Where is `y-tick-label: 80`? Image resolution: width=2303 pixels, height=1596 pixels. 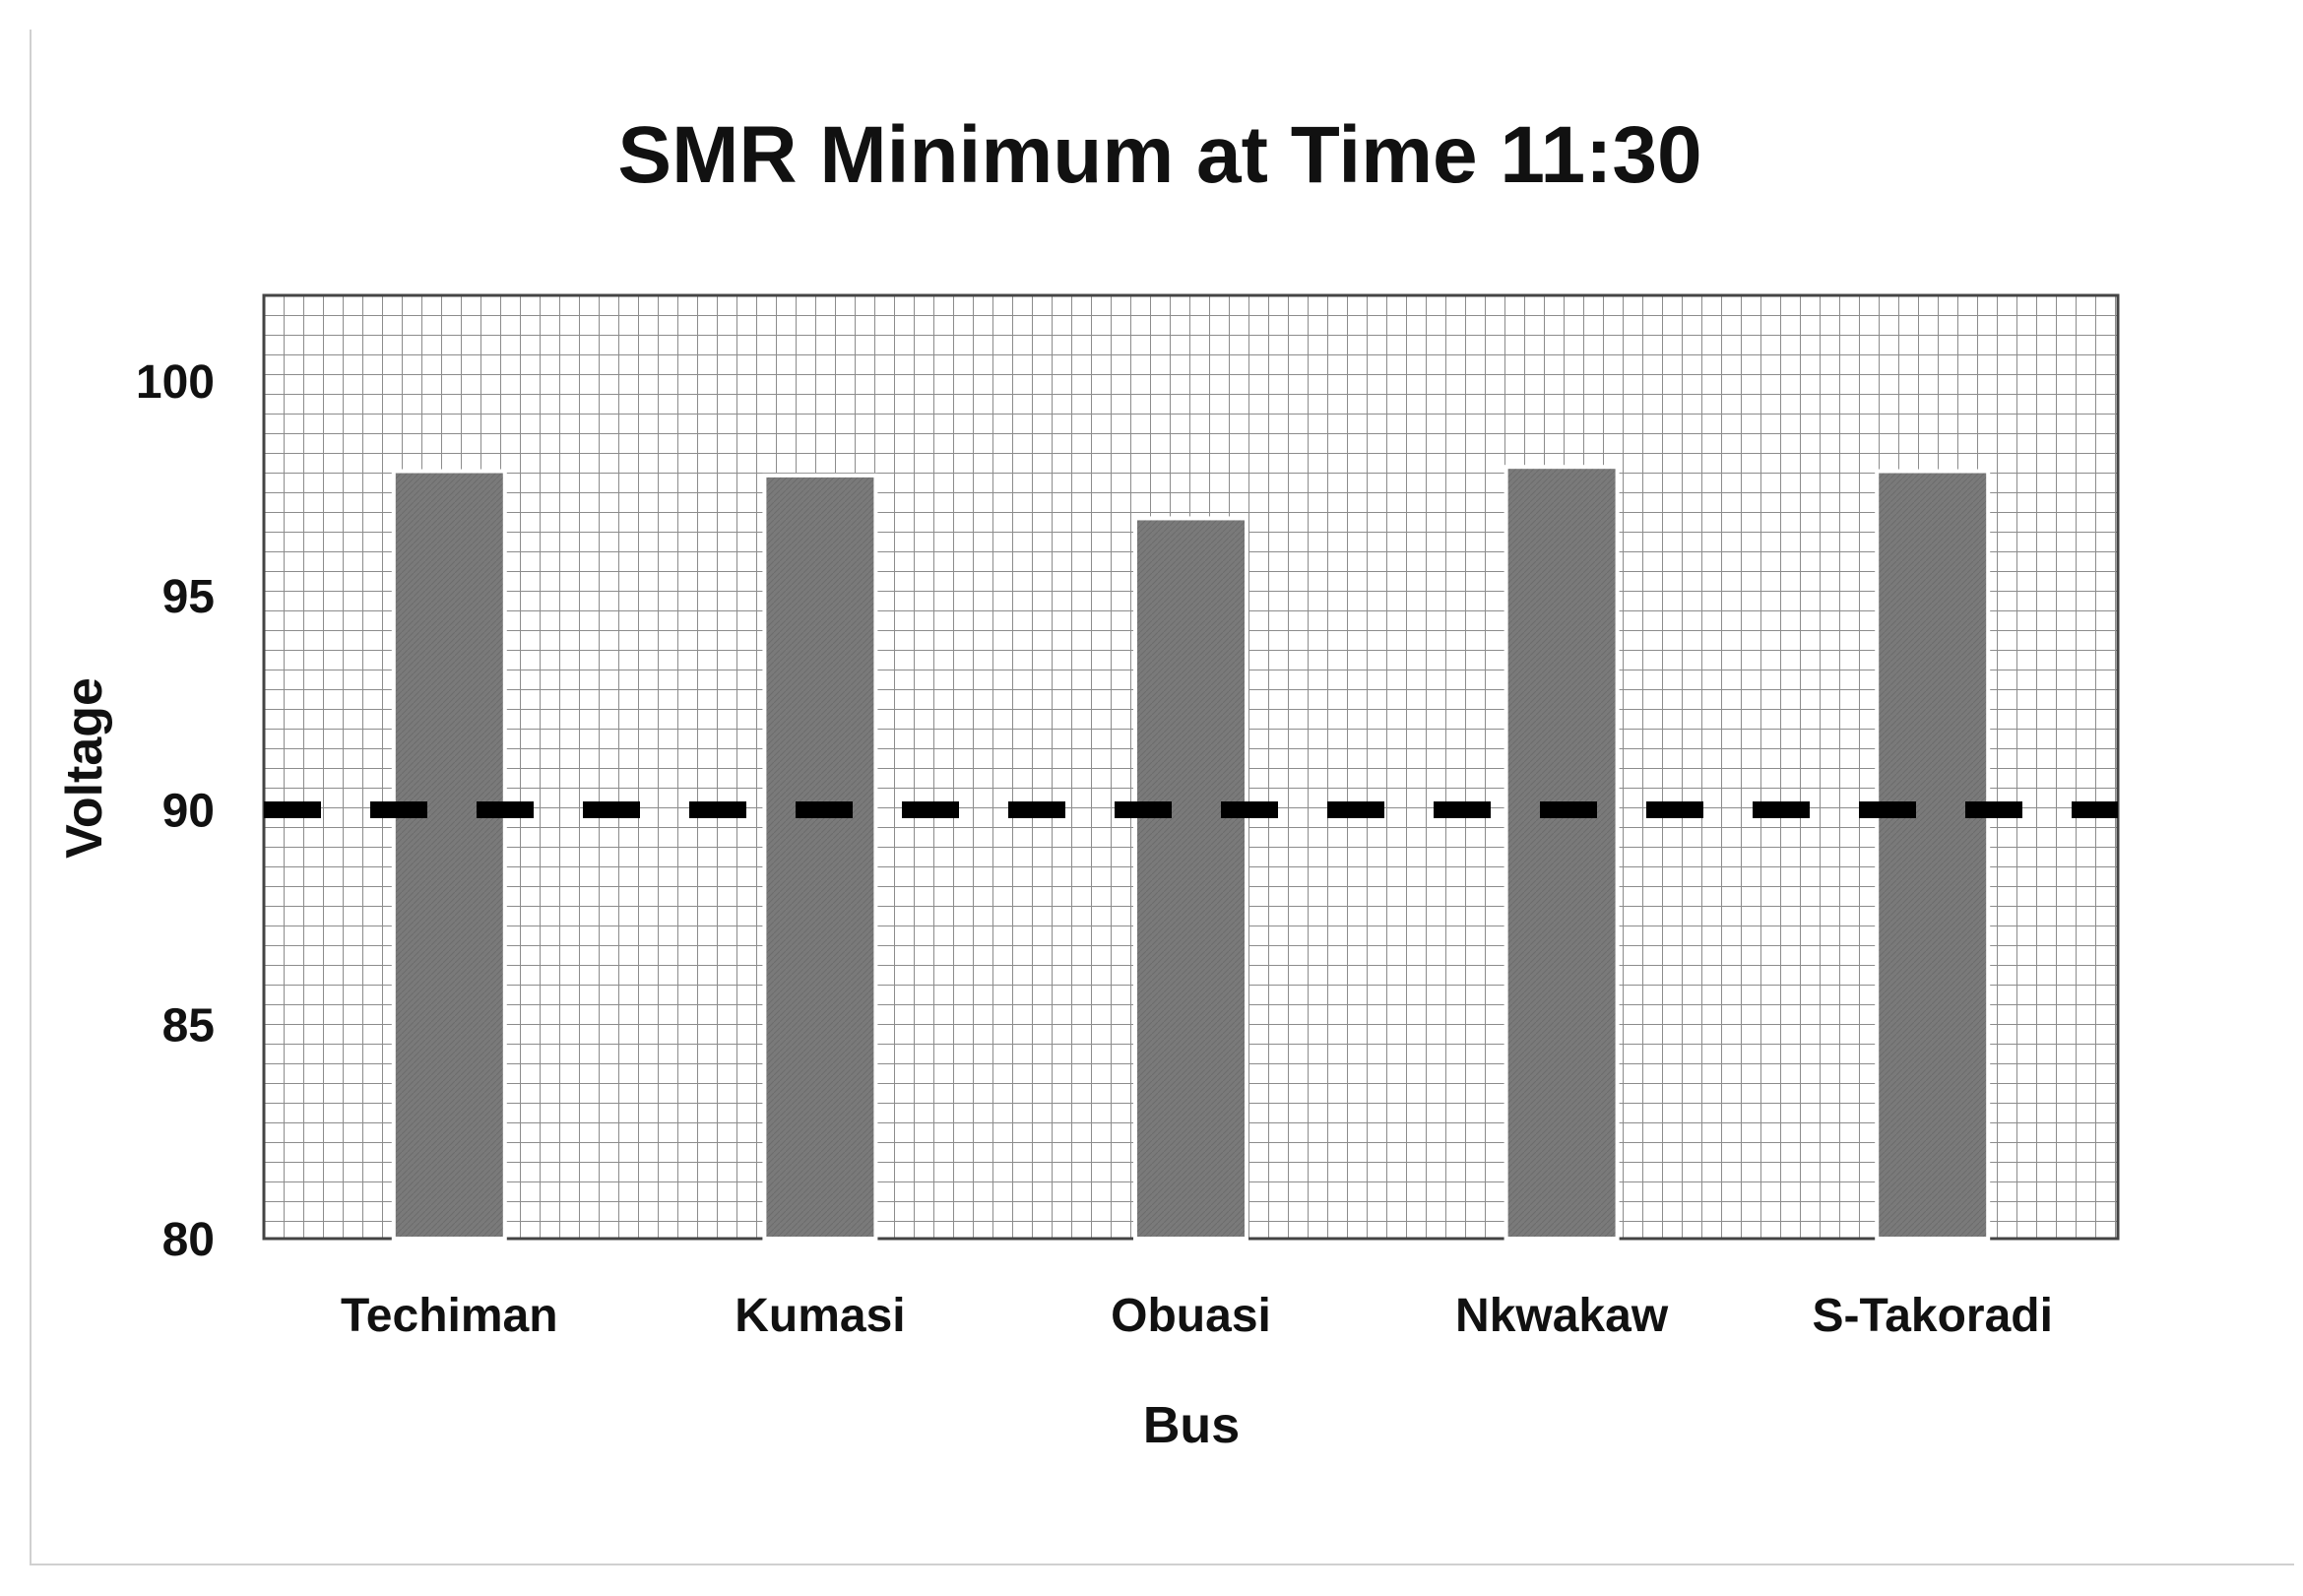 y-tick-label: 80 is located at coordinates (188, 1240).